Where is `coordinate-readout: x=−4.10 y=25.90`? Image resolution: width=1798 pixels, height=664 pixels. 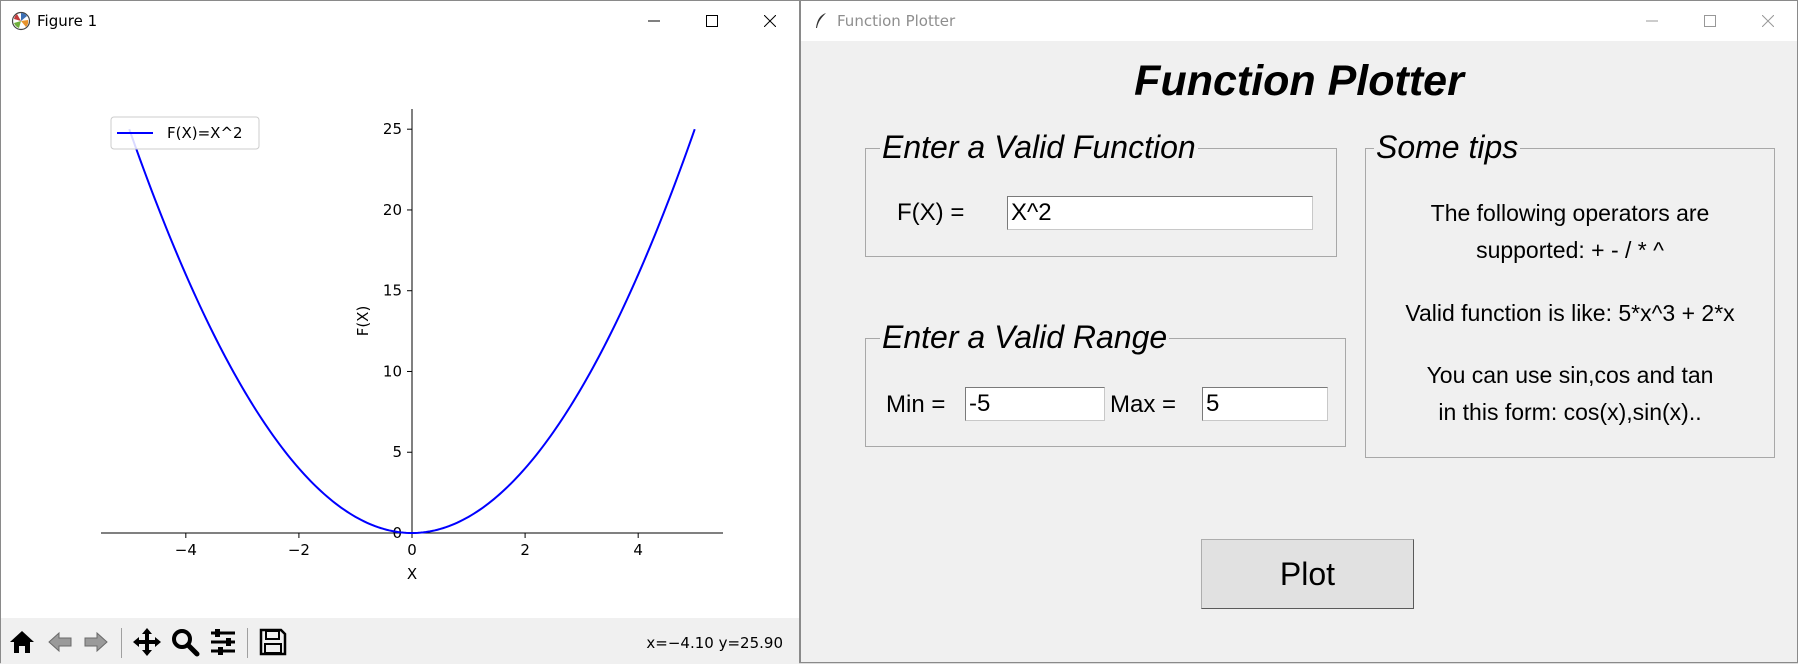
coordinate-readout: x=−4.10 y=25.90 is located at coordinates (714, 643).